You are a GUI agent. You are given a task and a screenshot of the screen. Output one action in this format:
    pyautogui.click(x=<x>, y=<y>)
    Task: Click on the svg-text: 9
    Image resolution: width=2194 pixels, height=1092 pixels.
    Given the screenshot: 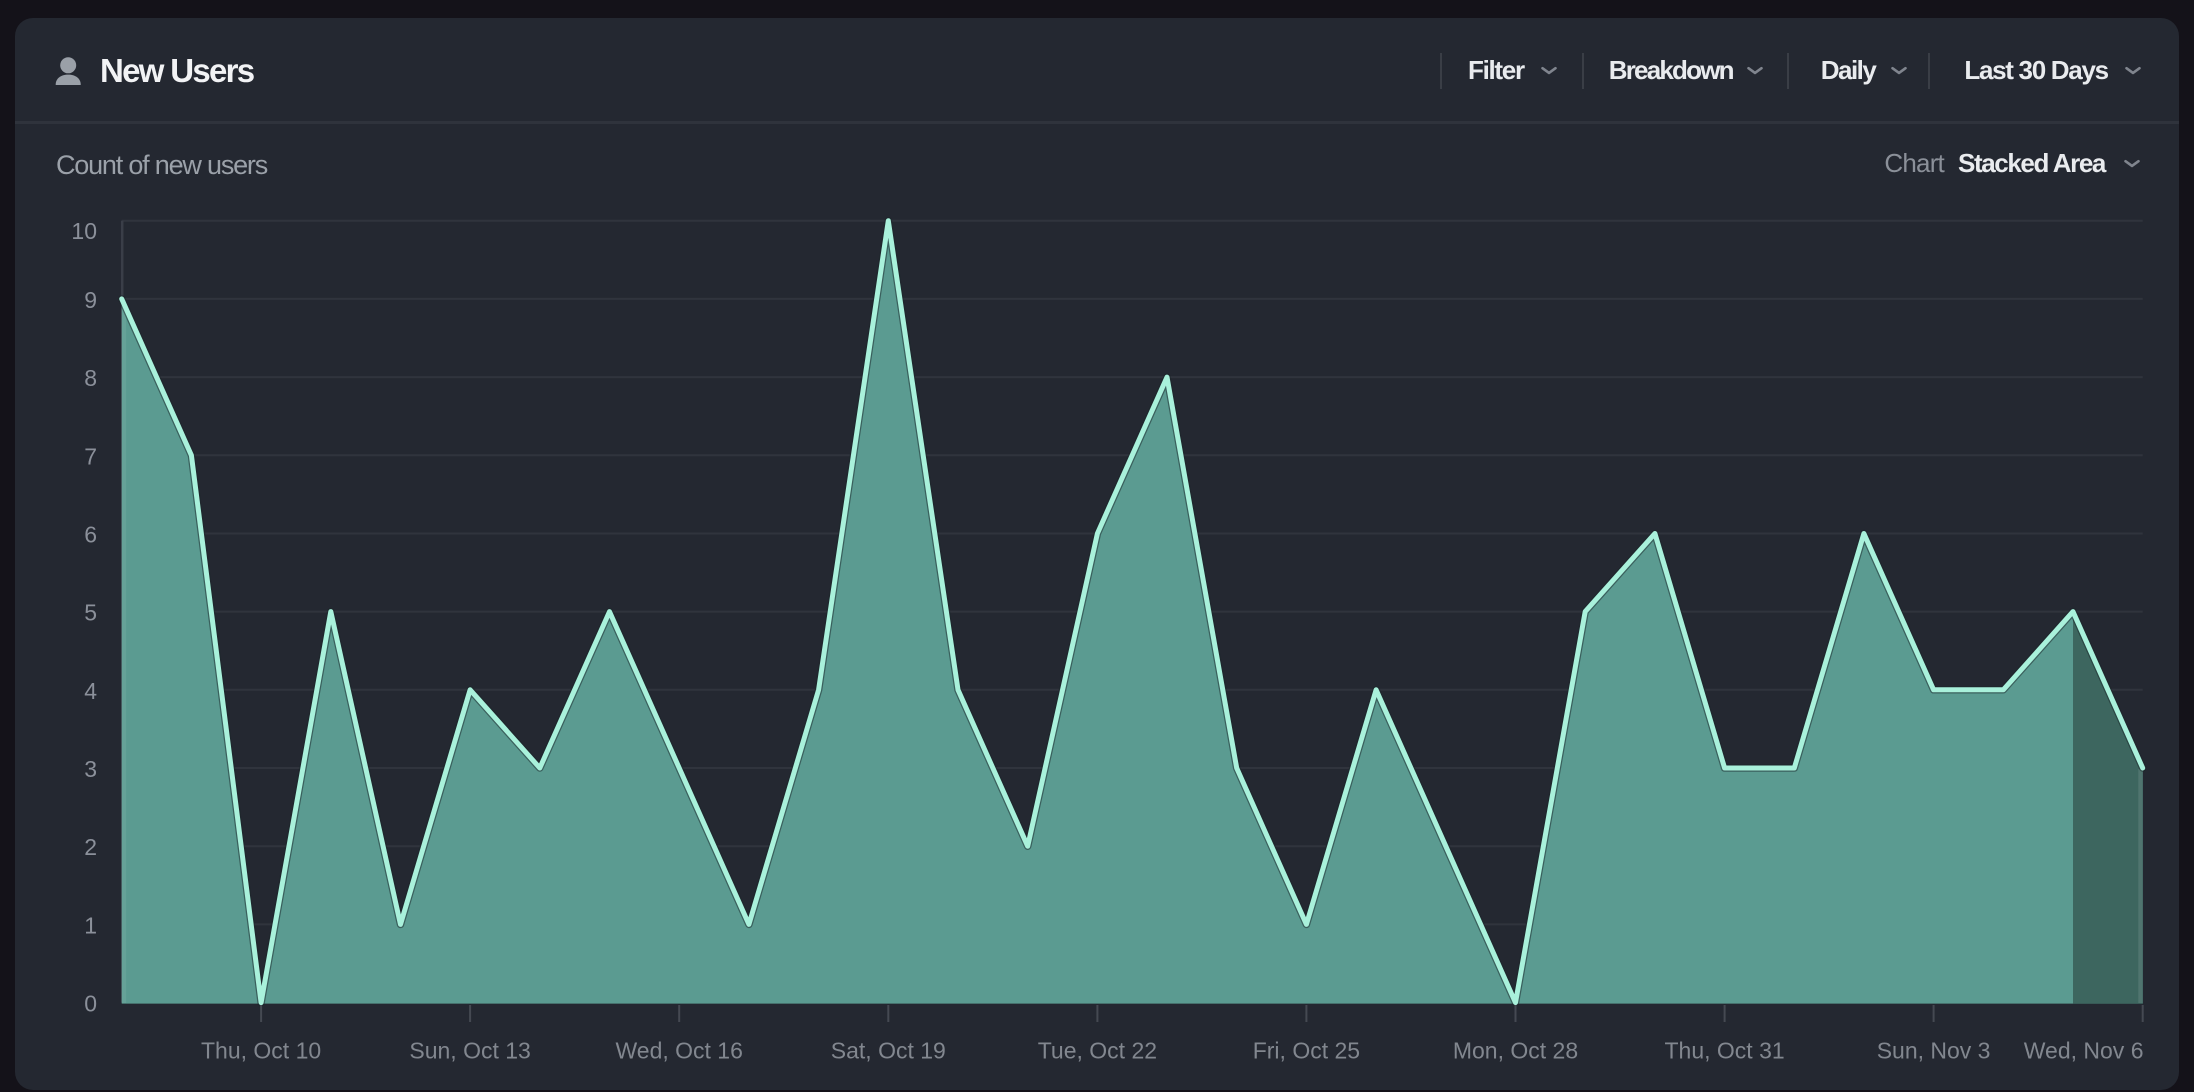 What is the action you would take?
    pyautogui.click(x=90, y=300)
    